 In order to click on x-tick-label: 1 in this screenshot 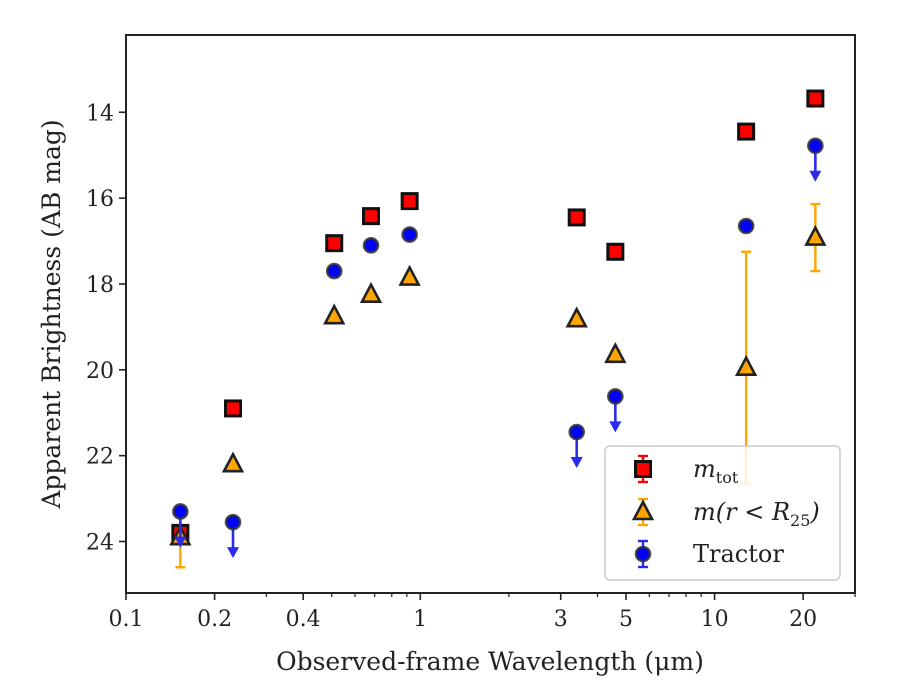, I will do `click(420, 619)`.